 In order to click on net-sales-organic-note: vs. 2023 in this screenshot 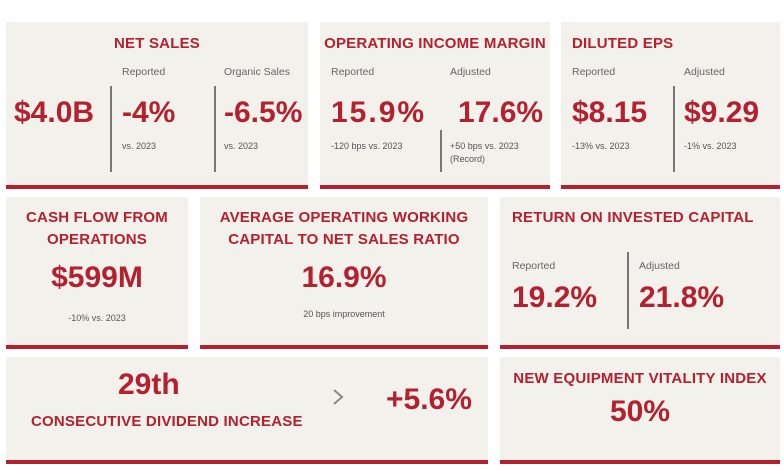, I will do `click(241, 146)`.